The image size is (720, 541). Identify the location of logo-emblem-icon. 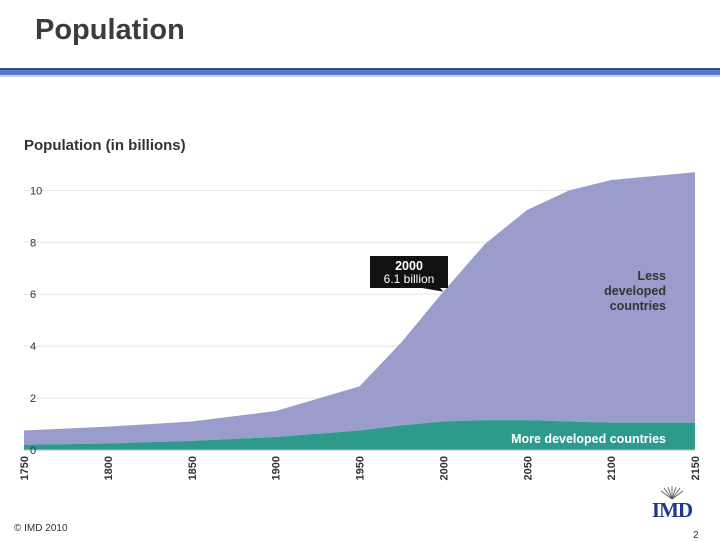
(672, 493).